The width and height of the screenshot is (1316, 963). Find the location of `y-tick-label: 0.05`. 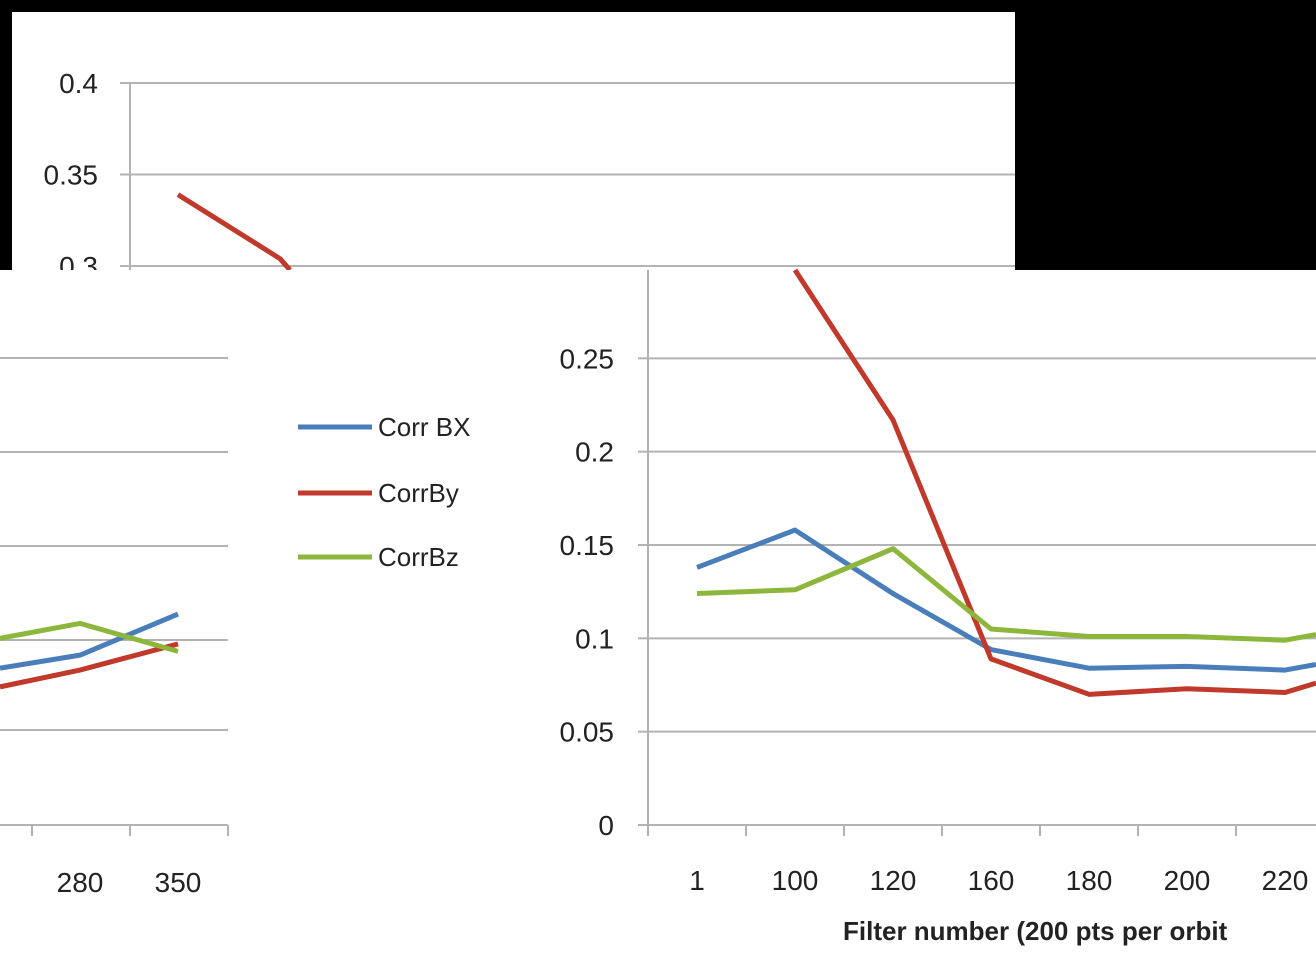

y-tick-label: 0.05 is located at coordinates (587, 732).